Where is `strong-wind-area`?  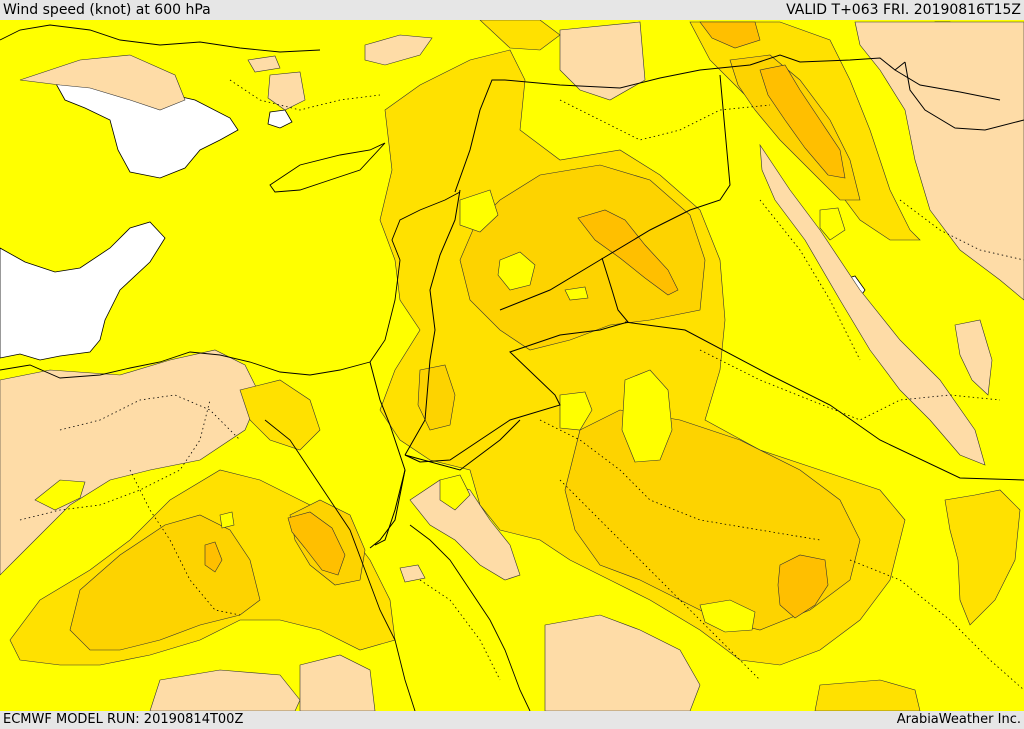 strong-wind-area is located at coordinates (436, 397).